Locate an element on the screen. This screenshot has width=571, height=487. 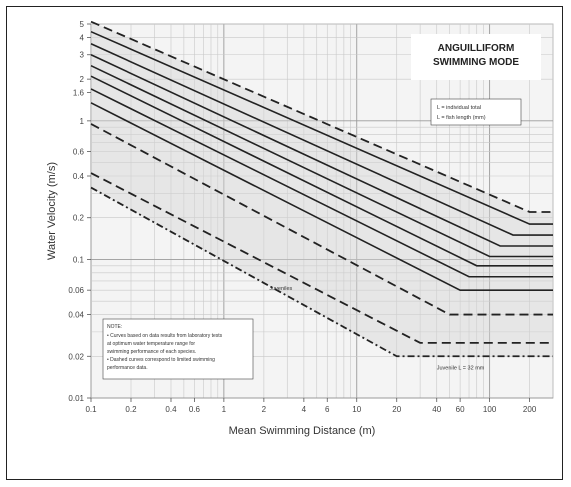
legend-box is located at coordinates (476, 112).